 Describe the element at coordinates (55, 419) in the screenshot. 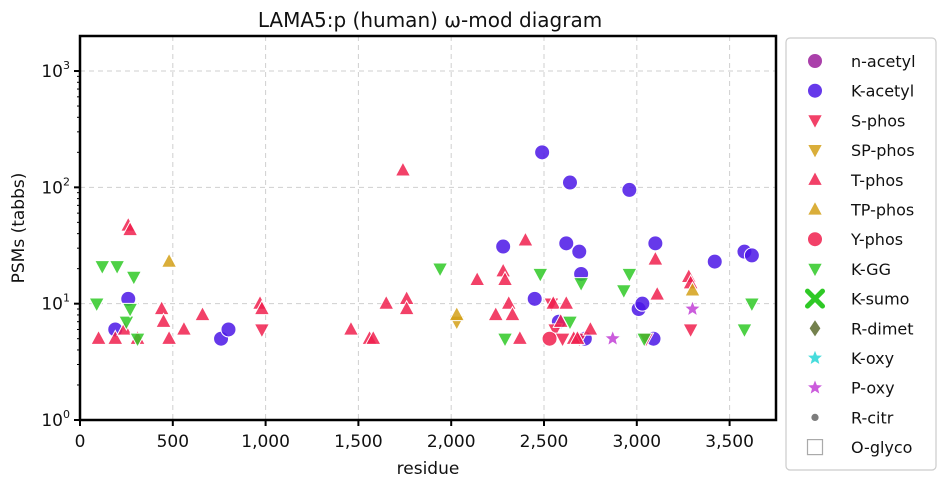

I see `y-tick-label: 10⁰` at that location.